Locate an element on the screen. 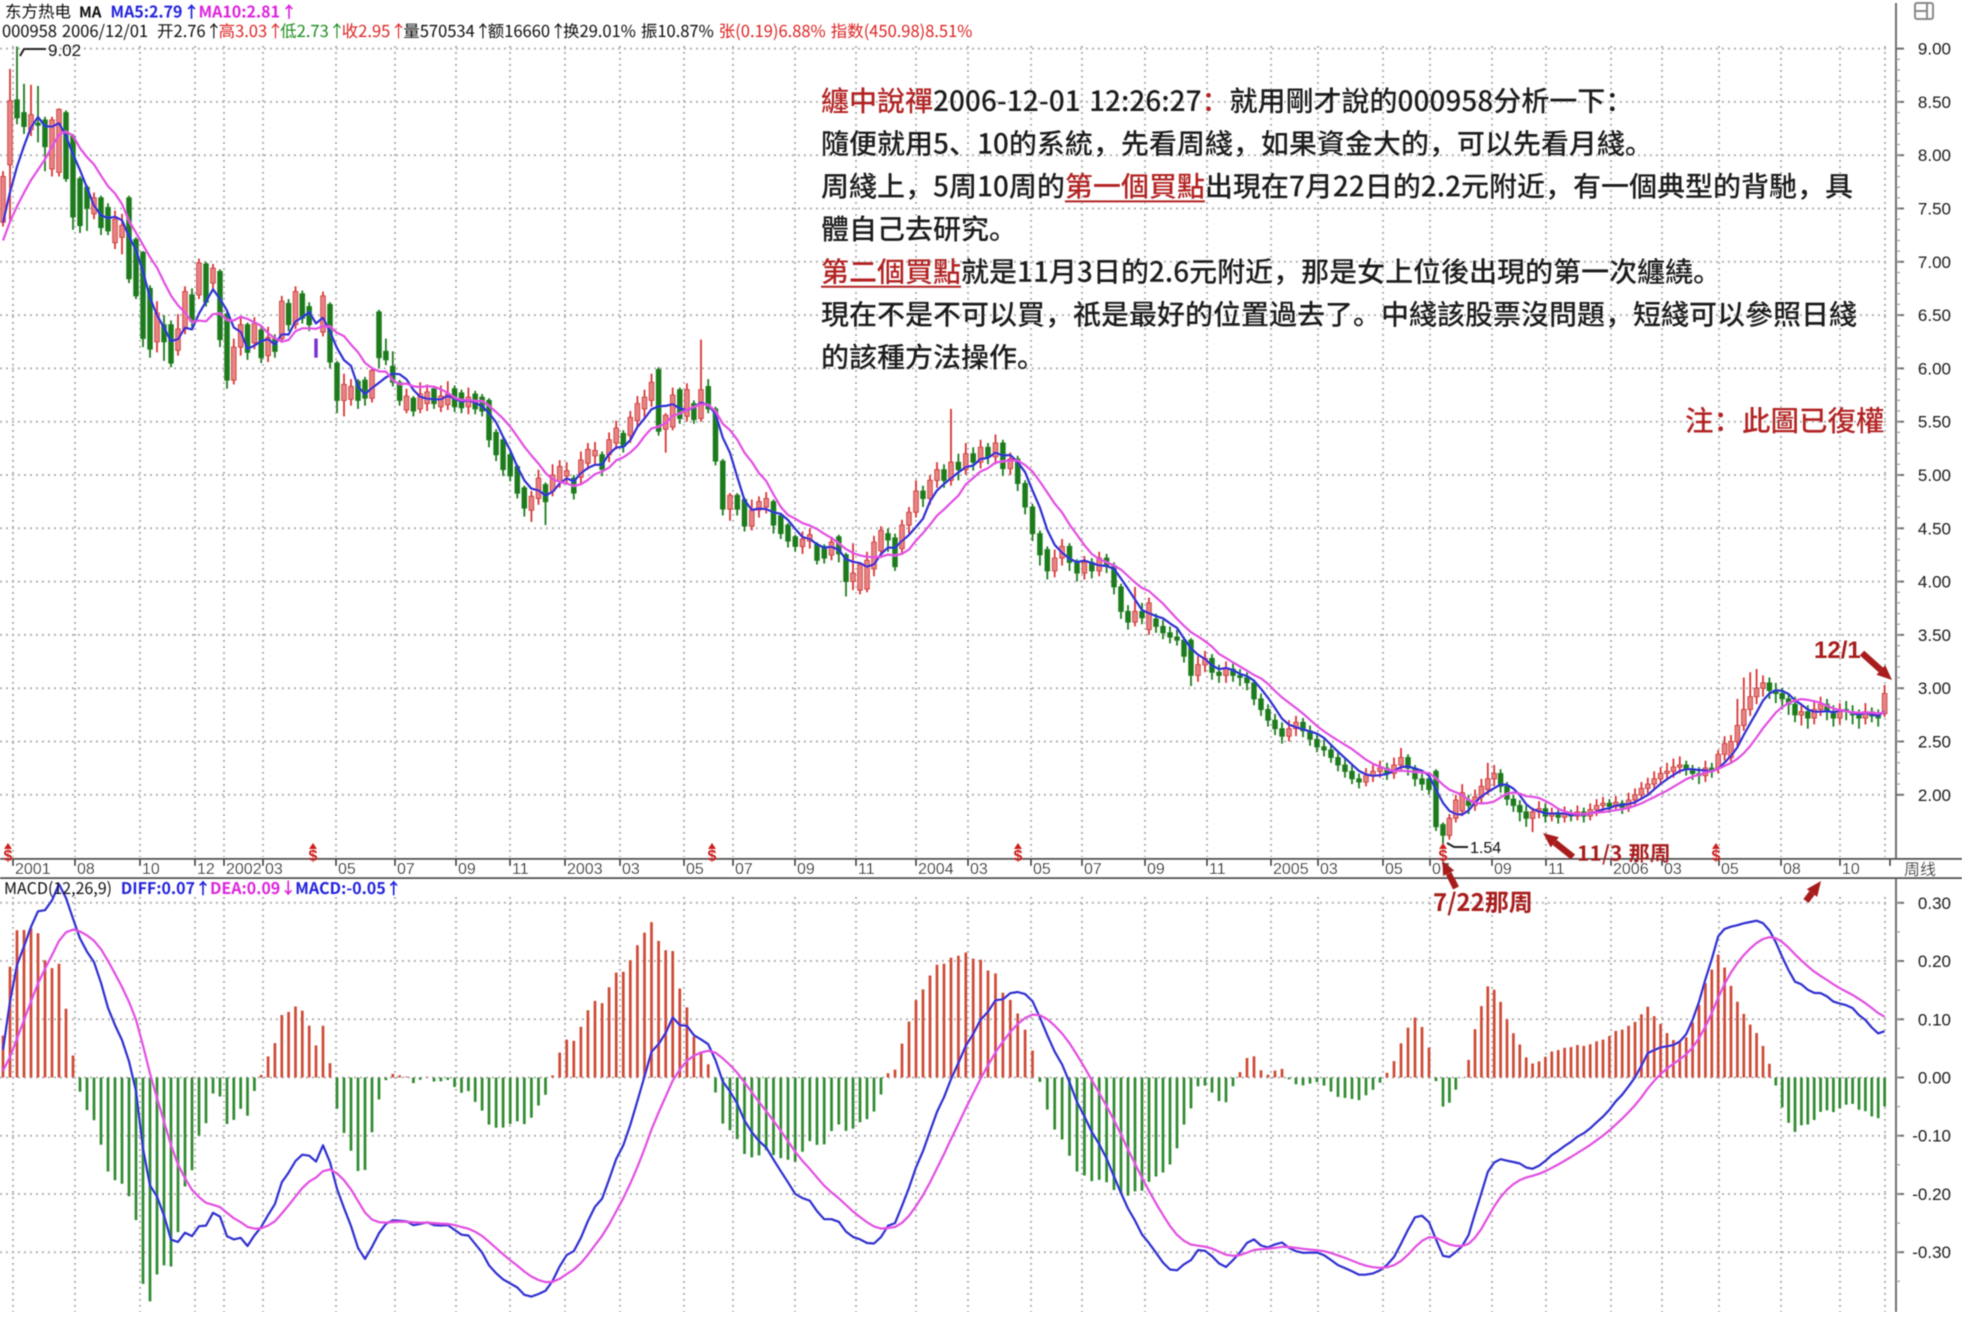 This screenshot has height=1317, width=1962. svg-text: 2.50 is located at coordinates (1934, 742).